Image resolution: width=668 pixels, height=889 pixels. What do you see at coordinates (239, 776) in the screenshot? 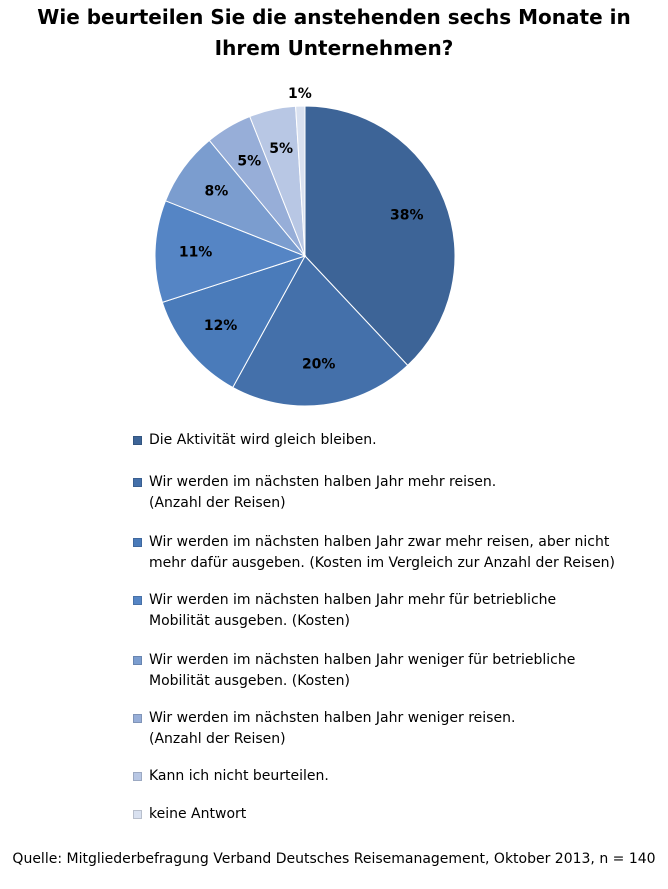
I see `legend-label: Kann ich nicht beurteilen.` at bounding box center [239, 776].